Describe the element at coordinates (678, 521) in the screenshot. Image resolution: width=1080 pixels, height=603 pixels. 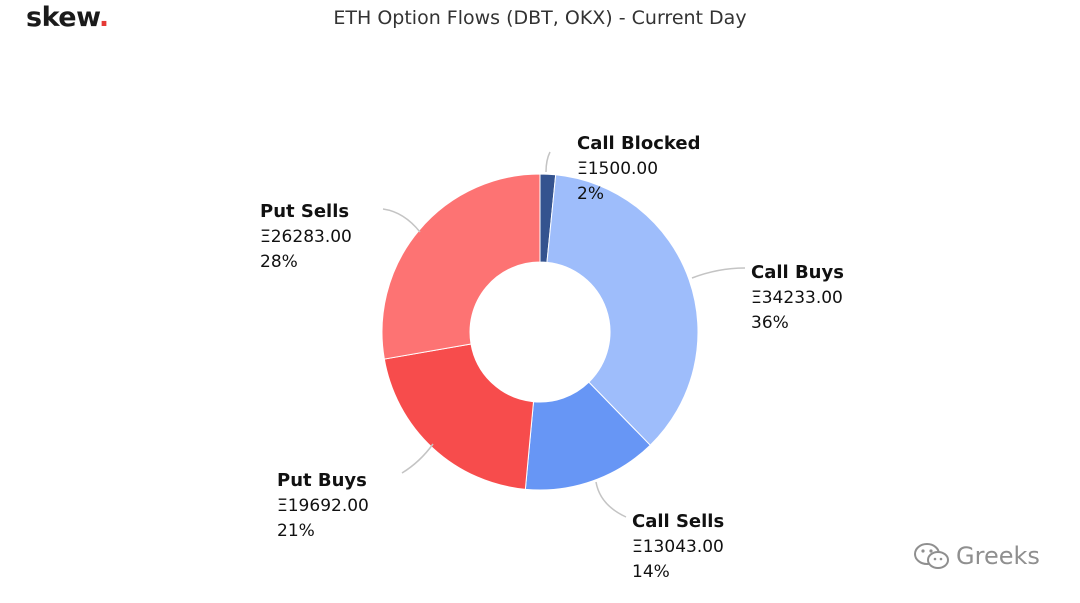
I see `label-name-call-sells: Call Sells` at that location.